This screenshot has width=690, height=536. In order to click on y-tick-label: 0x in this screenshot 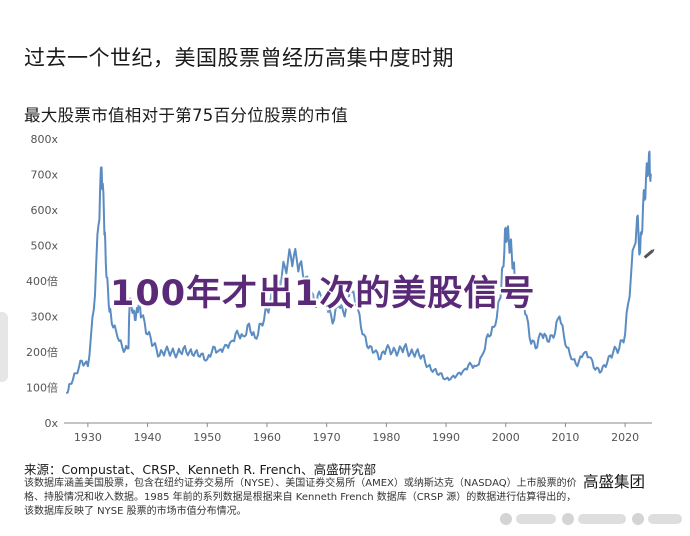, I will do `click(51, 423)`.